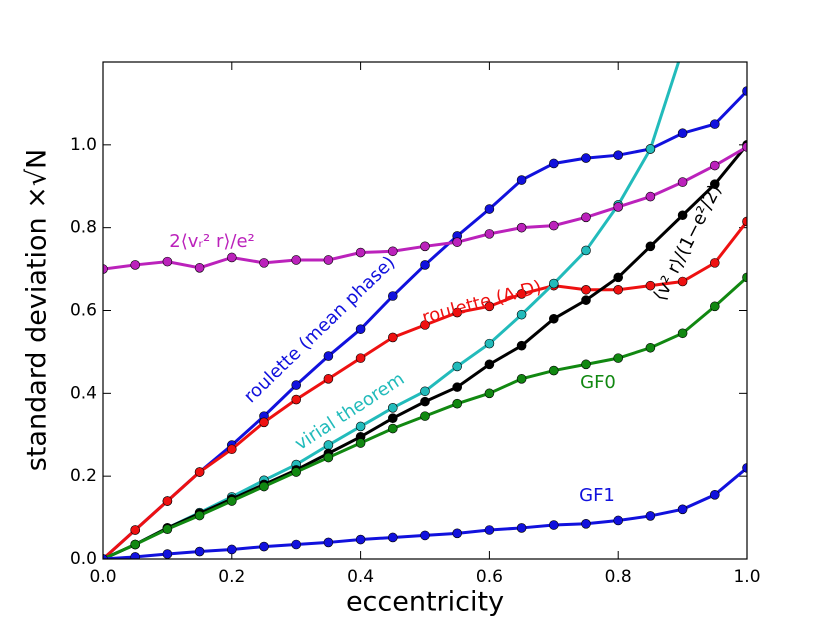 The image size is (830, 623). I want to click on y-tick-label: 0.0, so click(83, 559).